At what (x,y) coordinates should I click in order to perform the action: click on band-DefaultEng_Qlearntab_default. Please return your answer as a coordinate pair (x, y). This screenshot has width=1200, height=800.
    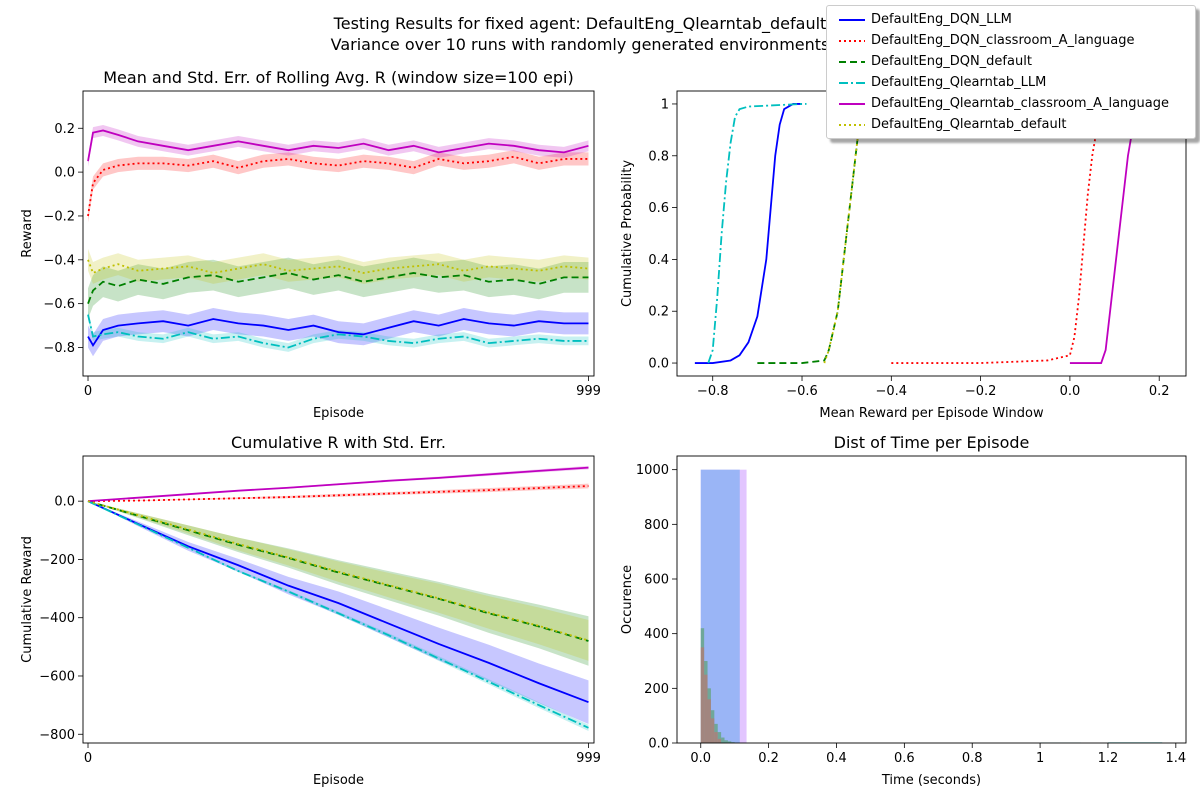
    Looking at the image, I should click on (338, 266).